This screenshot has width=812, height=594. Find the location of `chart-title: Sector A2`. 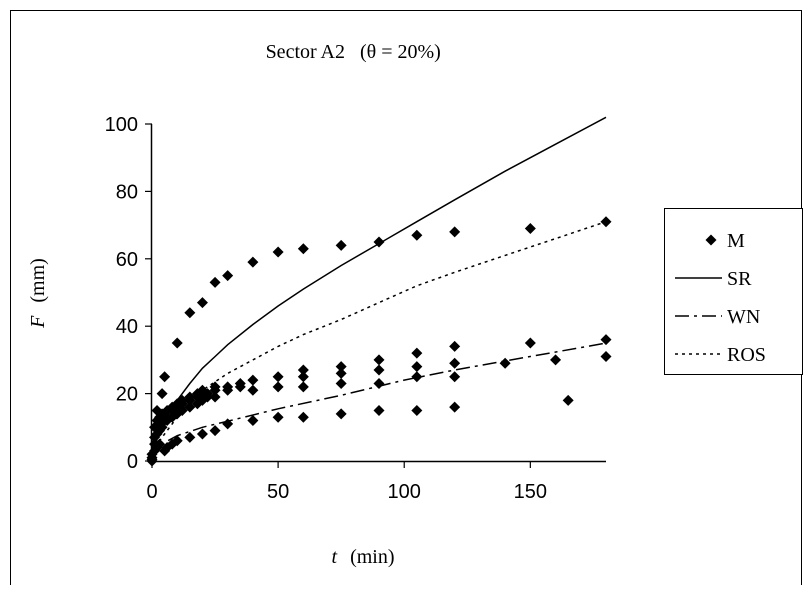

chart-title: Sector A2 is located at coordinates (305, 52).